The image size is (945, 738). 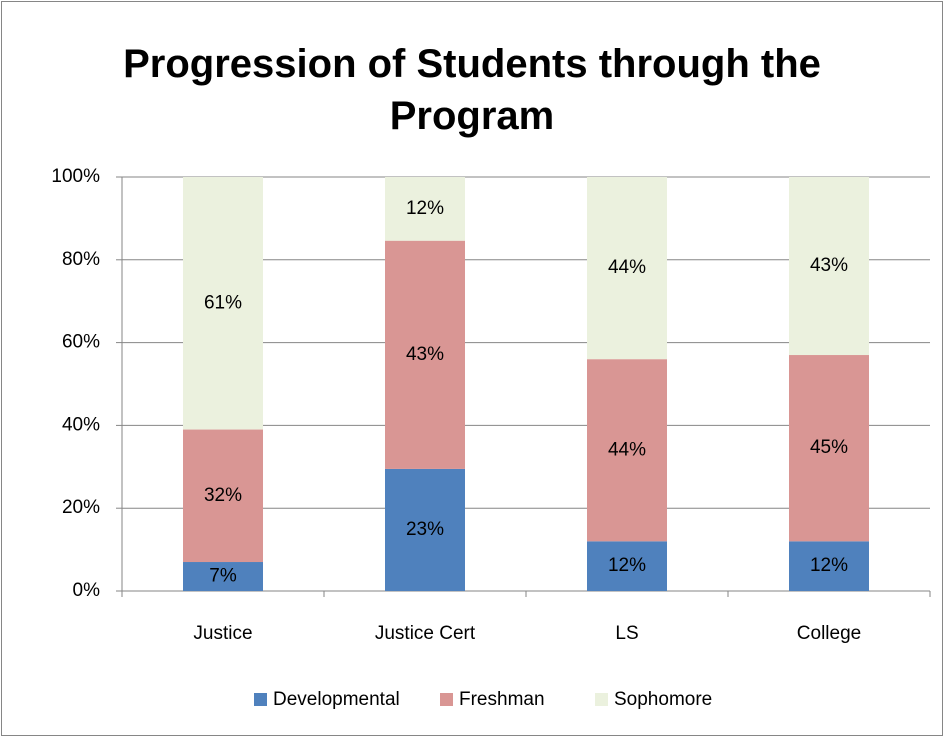 I want to click on y-tick-label: 60%, so click(x=81, y=342).